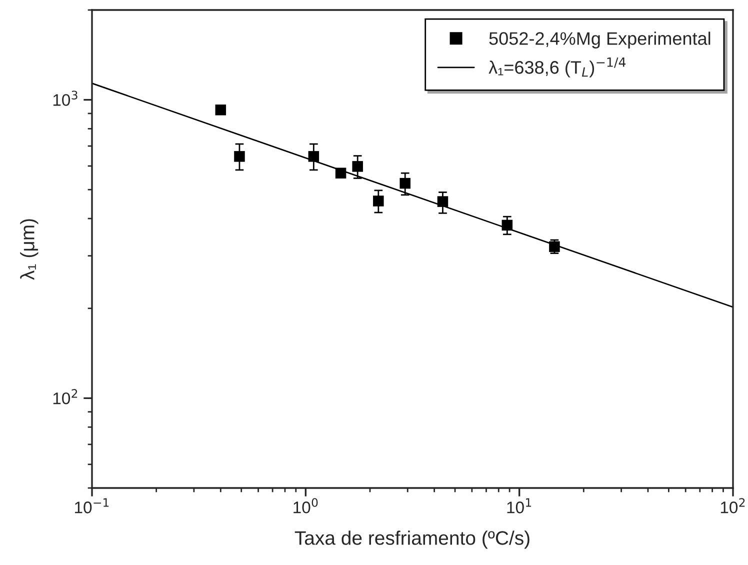 This screenshot has height=565, width=748. I want to click on x-tick-label: 10$^{2}$, so click(732, 506).